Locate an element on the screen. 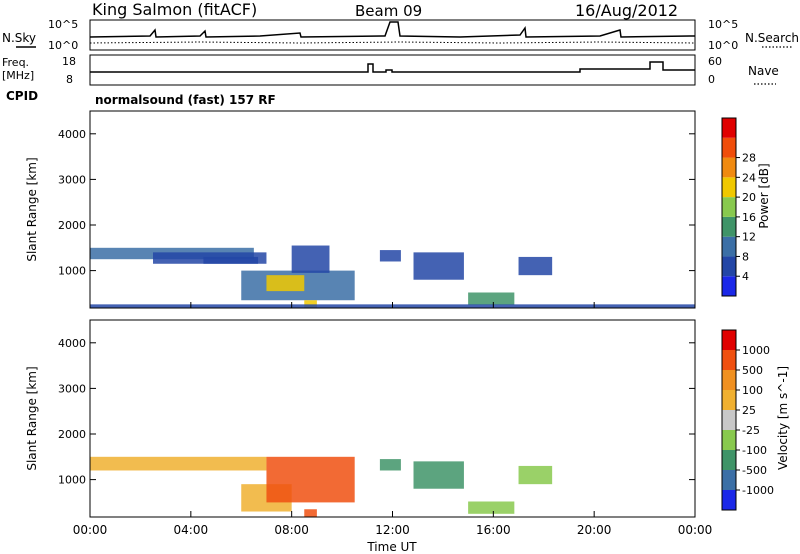  xtick-label-3: 12:00 is located at coordinates (392, 530).